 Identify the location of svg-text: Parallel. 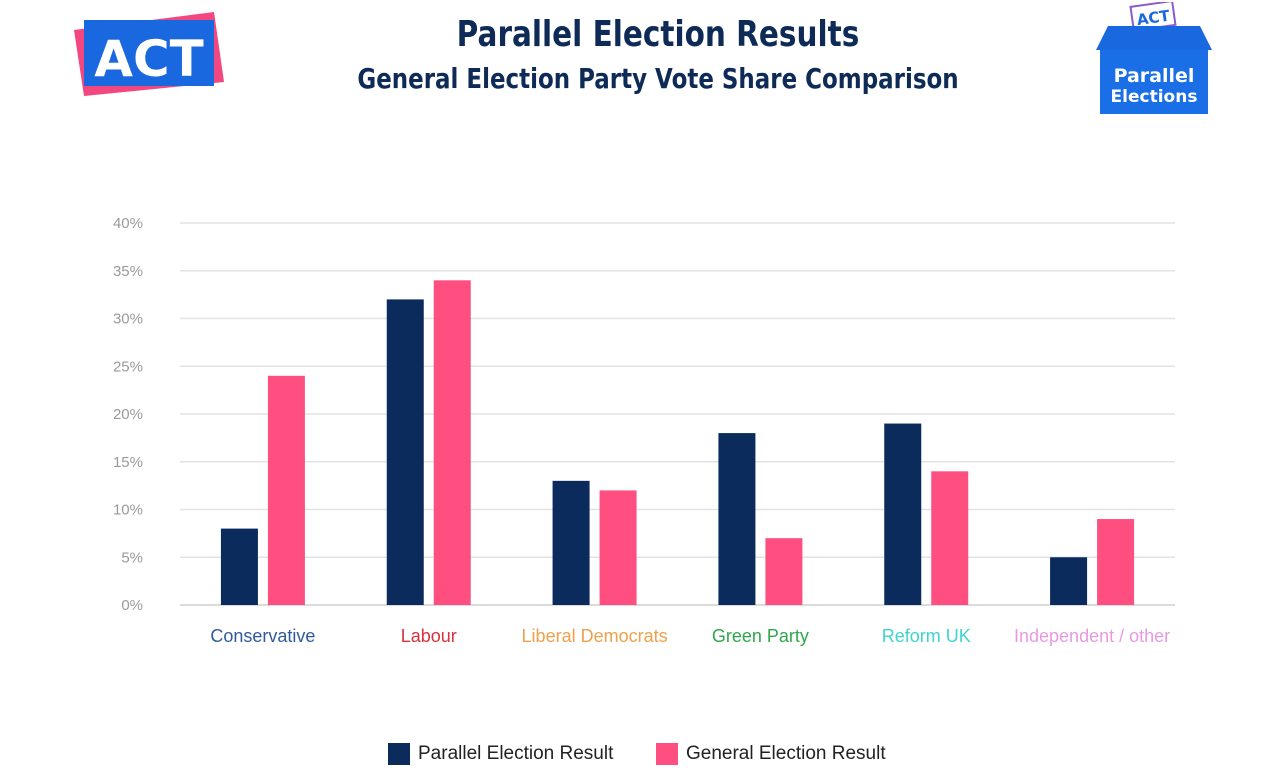
(1154, 76).